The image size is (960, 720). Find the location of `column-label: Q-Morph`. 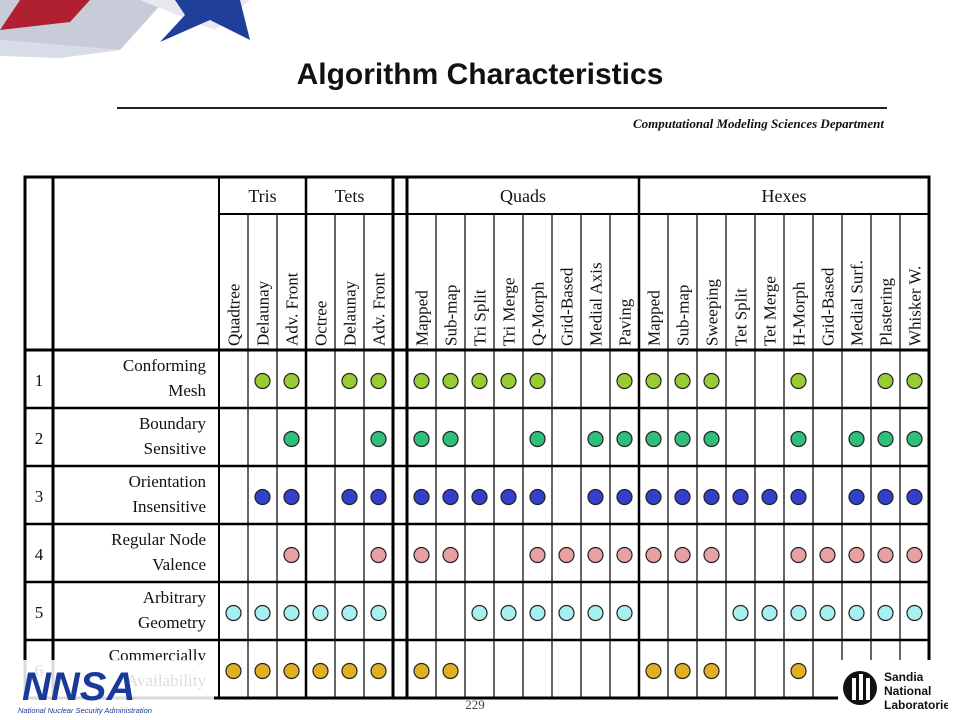

column-label: Q-Morph is located at coordinates (538, 313).